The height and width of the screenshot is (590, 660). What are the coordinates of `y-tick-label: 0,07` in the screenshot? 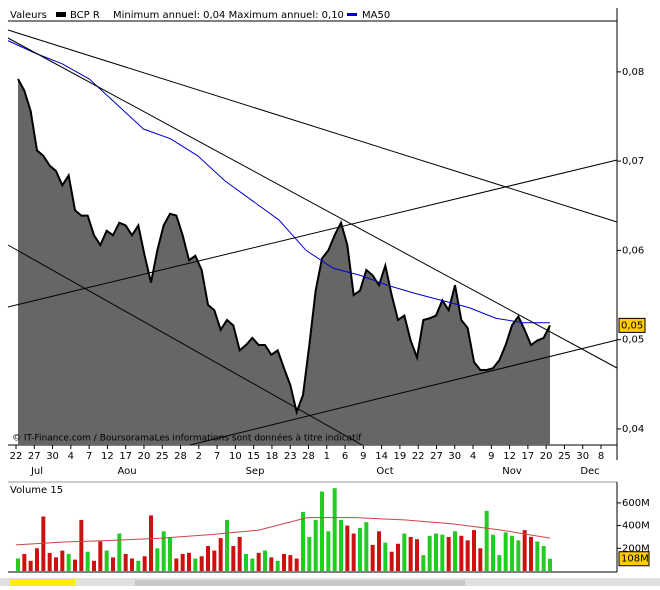 It's located at (633, 161).